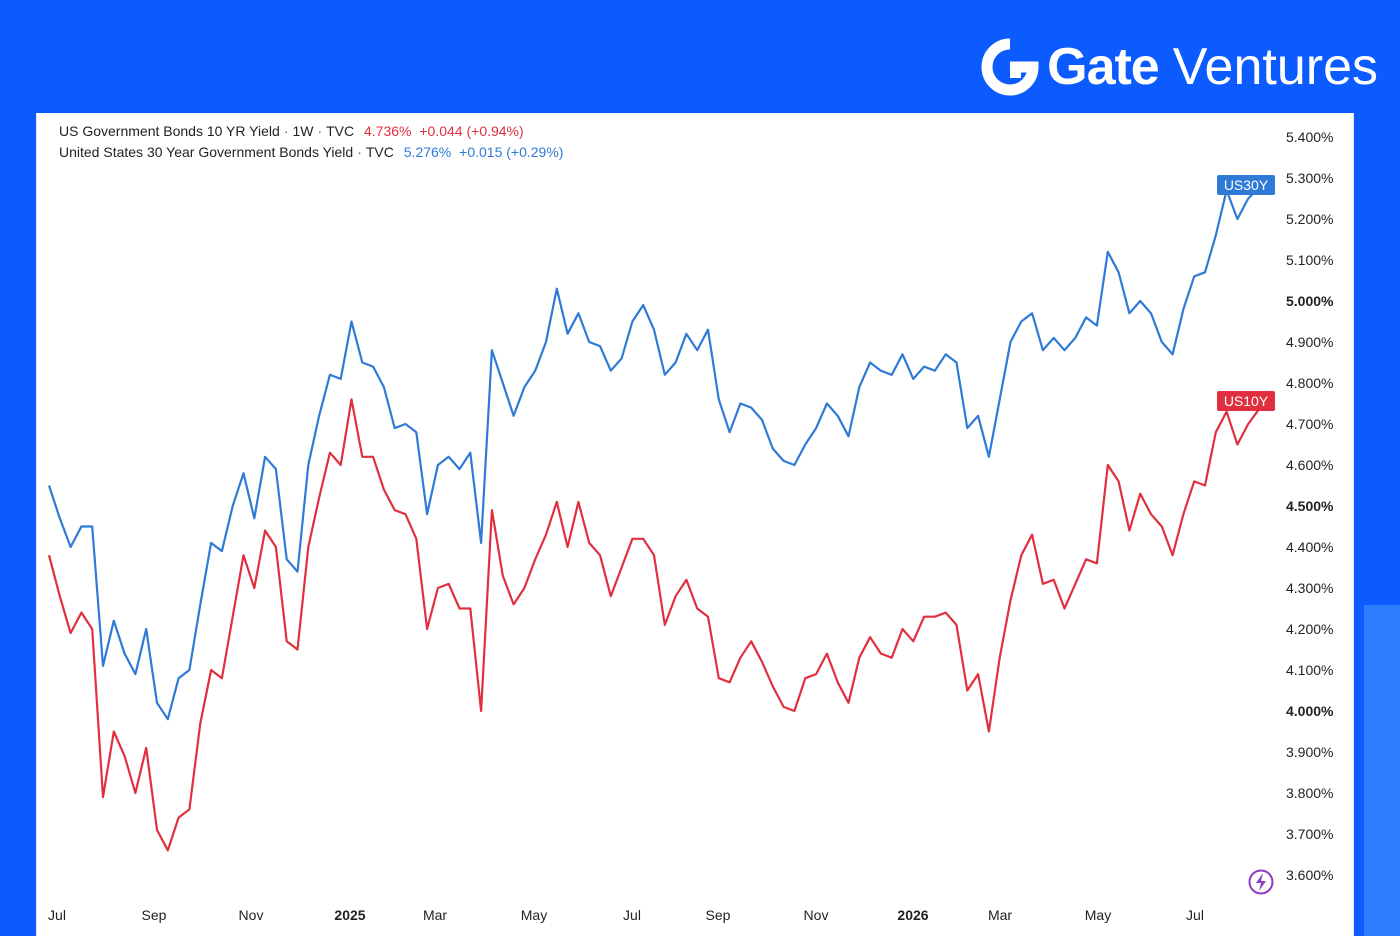  I want to click on legend-change-us10y: +0.044 (+0.94%), so click(471, 131).